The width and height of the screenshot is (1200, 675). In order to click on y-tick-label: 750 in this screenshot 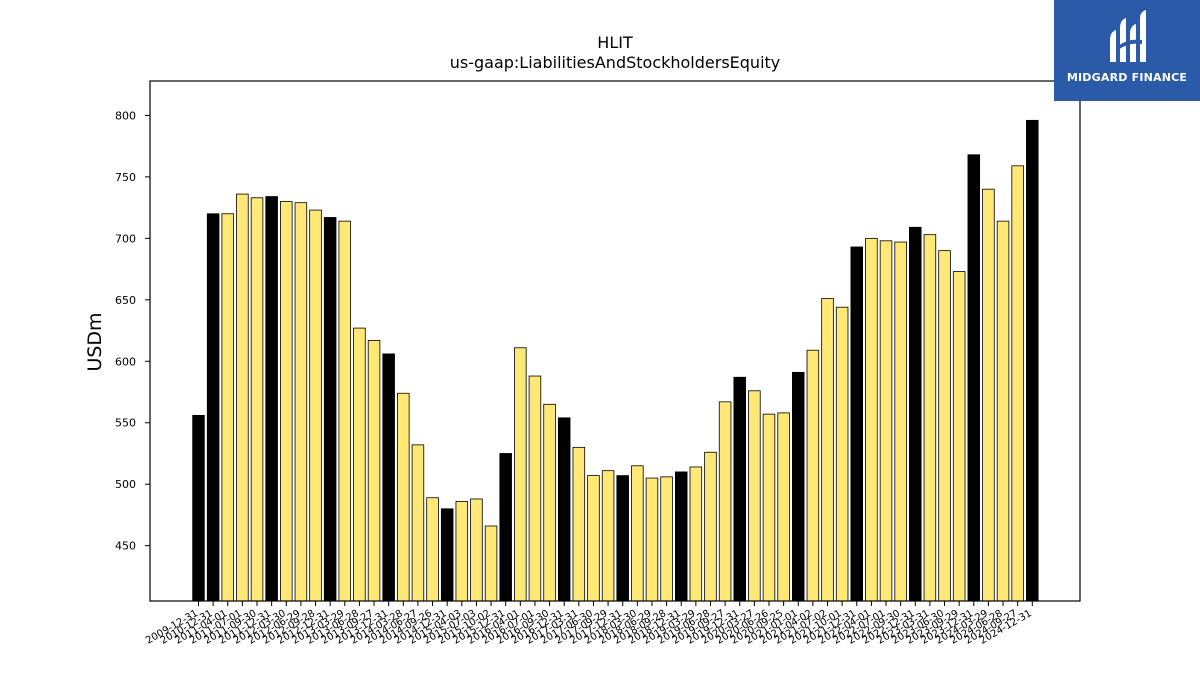, I will do `click(125, 177)`.